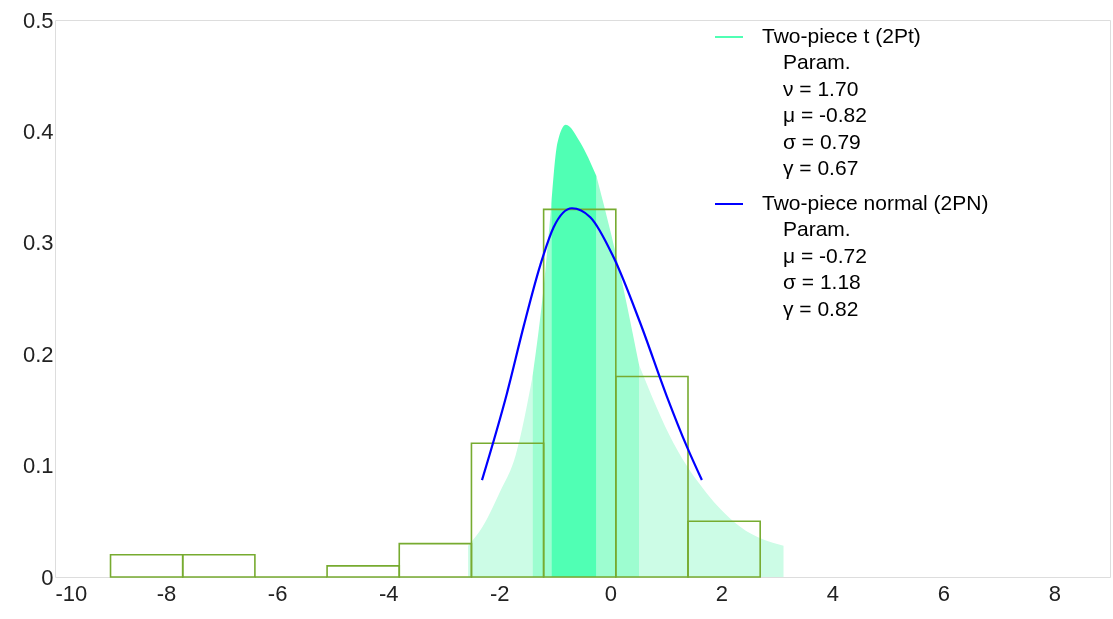  Describe the element at coordinates (38, 466) in the screenshot. I see `y-tick-label: 0.1` at that location.